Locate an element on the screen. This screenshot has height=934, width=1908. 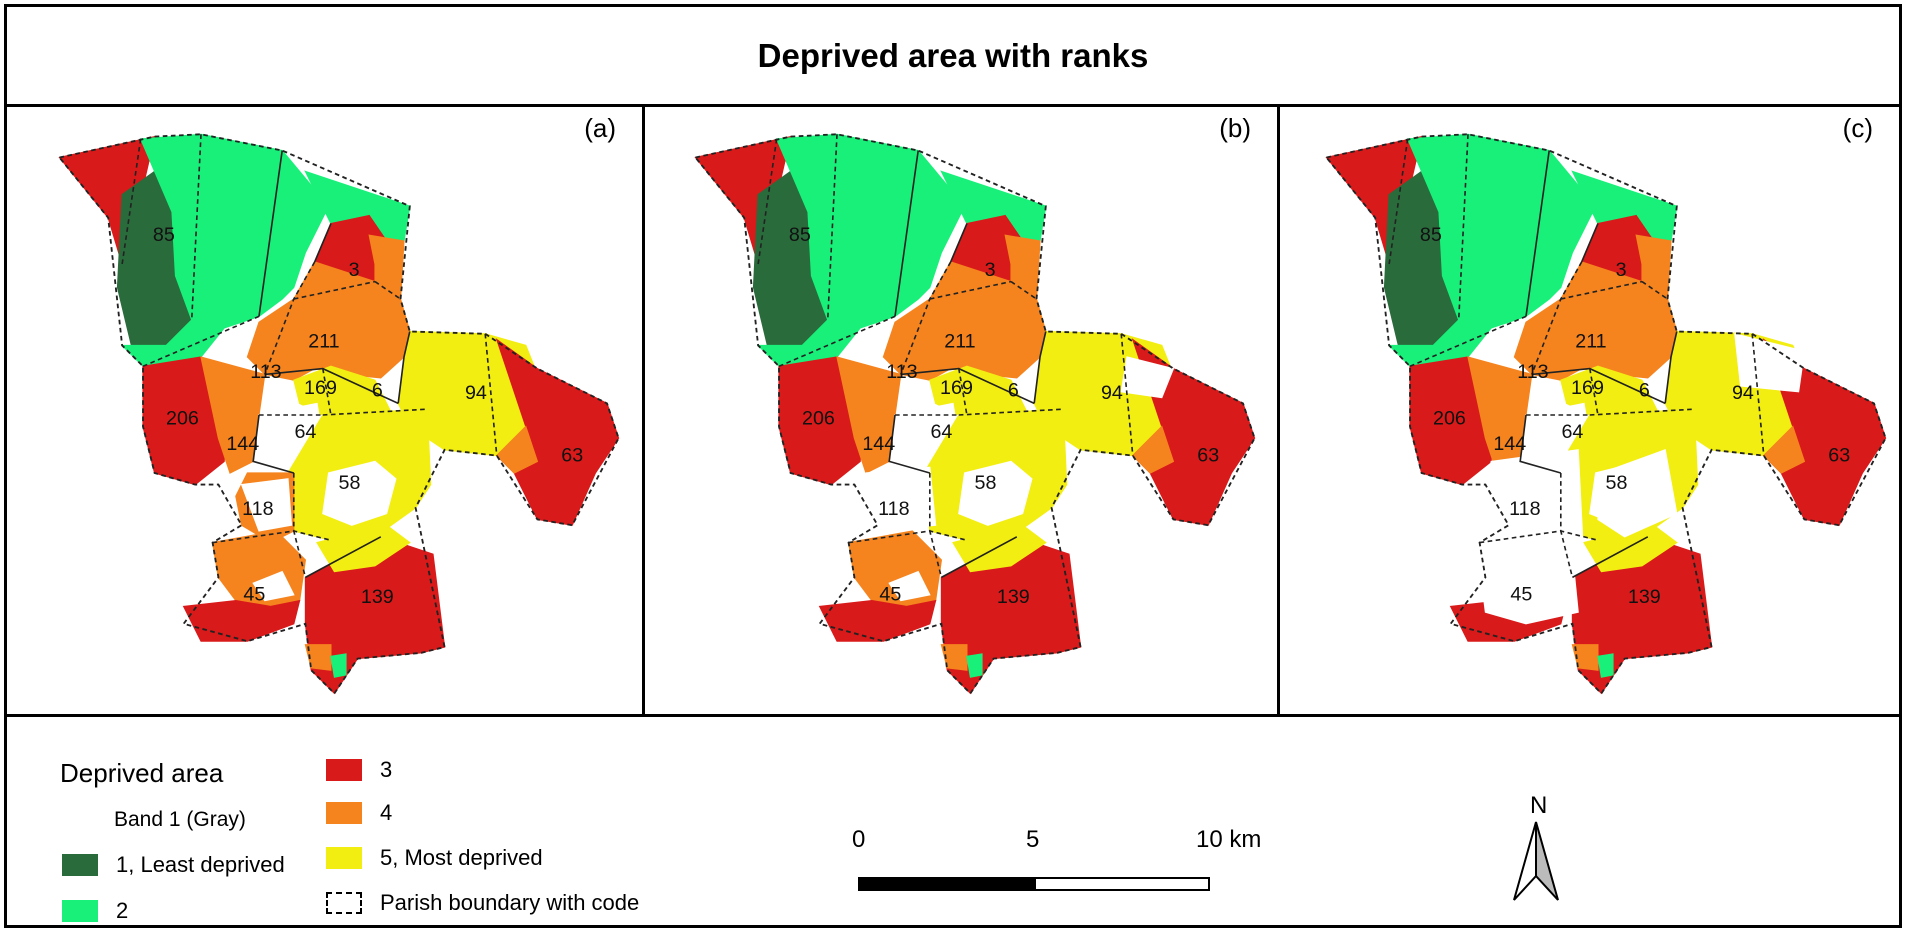
deprived-area-o118 is located at coordinates (265, 508).